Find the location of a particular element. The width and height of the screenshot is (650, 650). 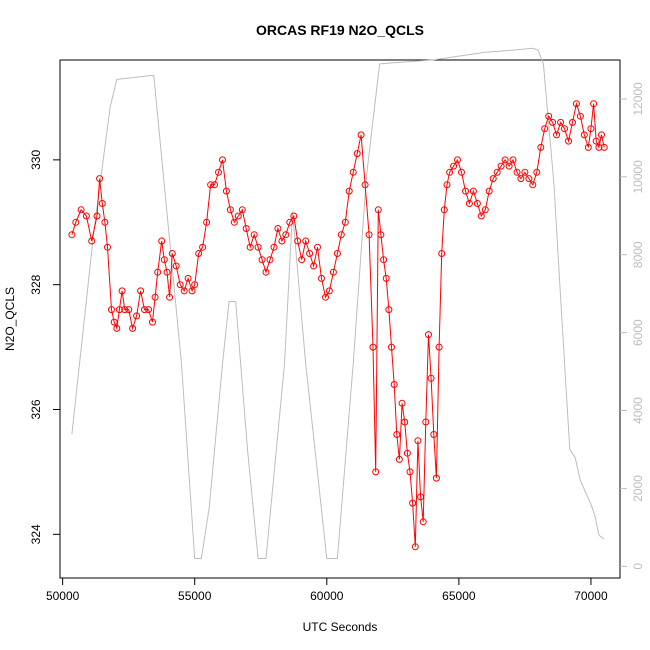

x-tick-label-2: 60000 is located at coordinates (327, 596).